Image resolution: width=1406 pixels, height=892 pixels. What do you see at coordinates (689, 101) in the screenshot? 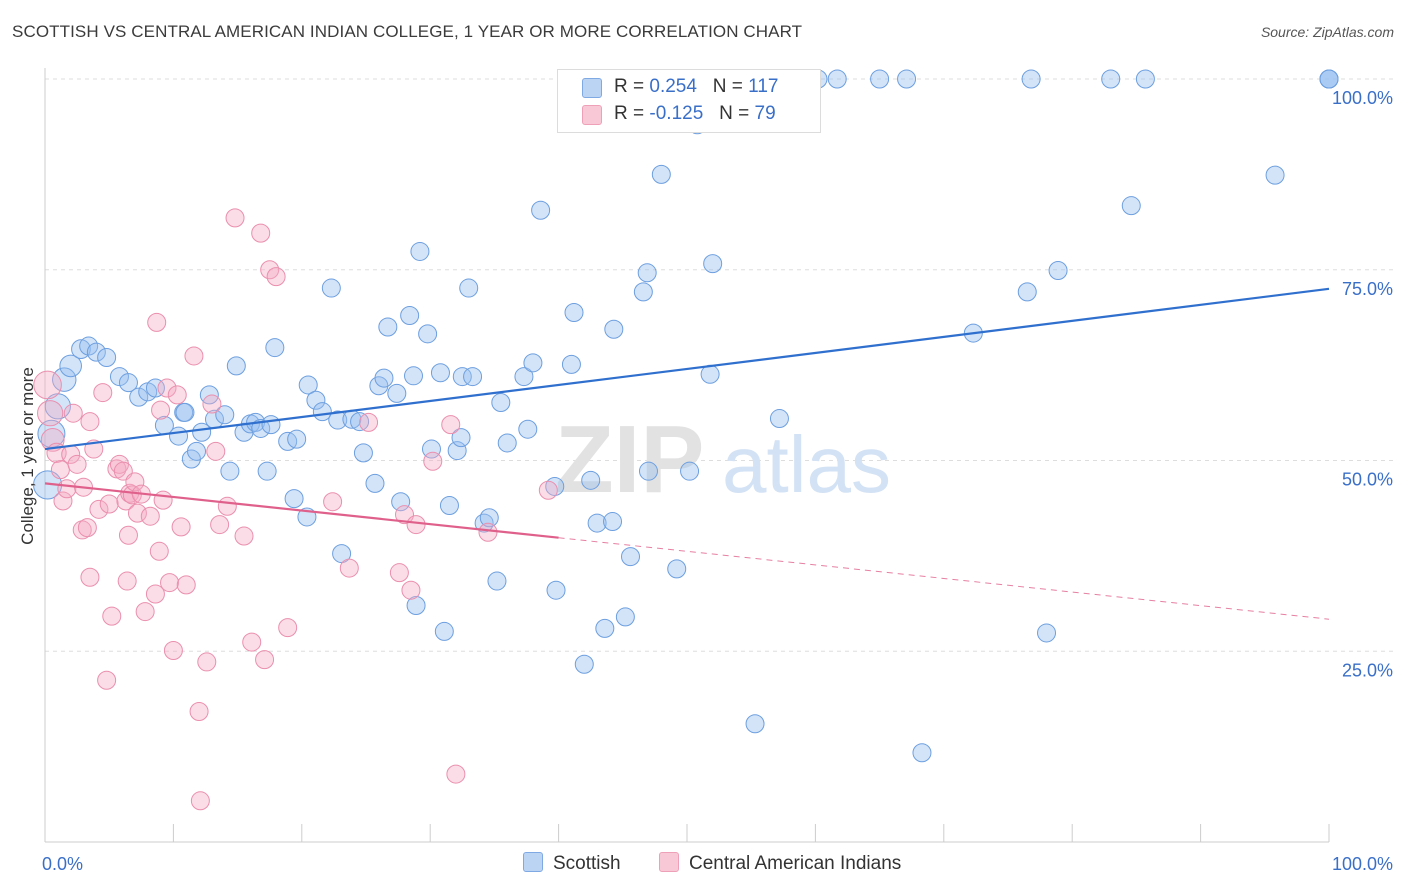
I see `stats-legend: R = 0.254 N = 117 R = -0.125 N = 79` at bounding box center [689, 101].